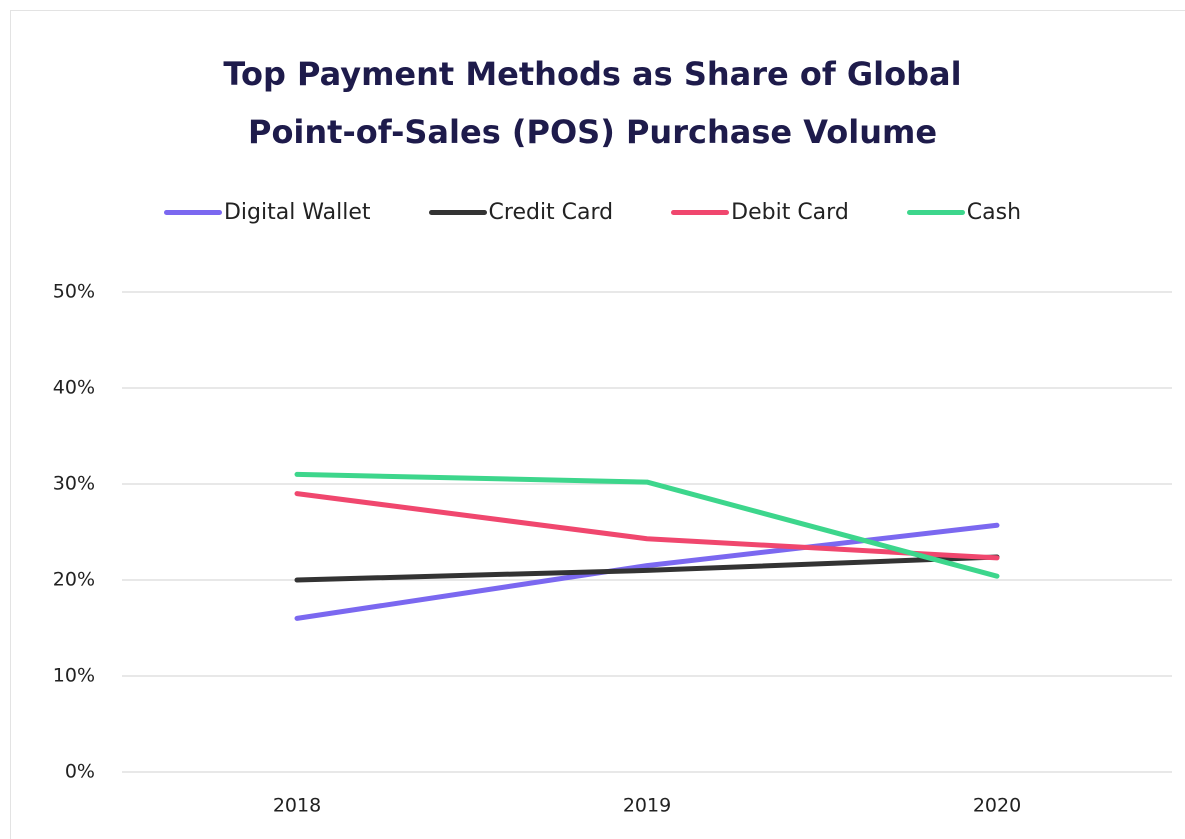 The width and height of the screenshot is (1185, 839). What do you see at coordinates (790, 212) in the screenshot?
I see `legend-label: Debit Card` at bounding box center [790, 212].